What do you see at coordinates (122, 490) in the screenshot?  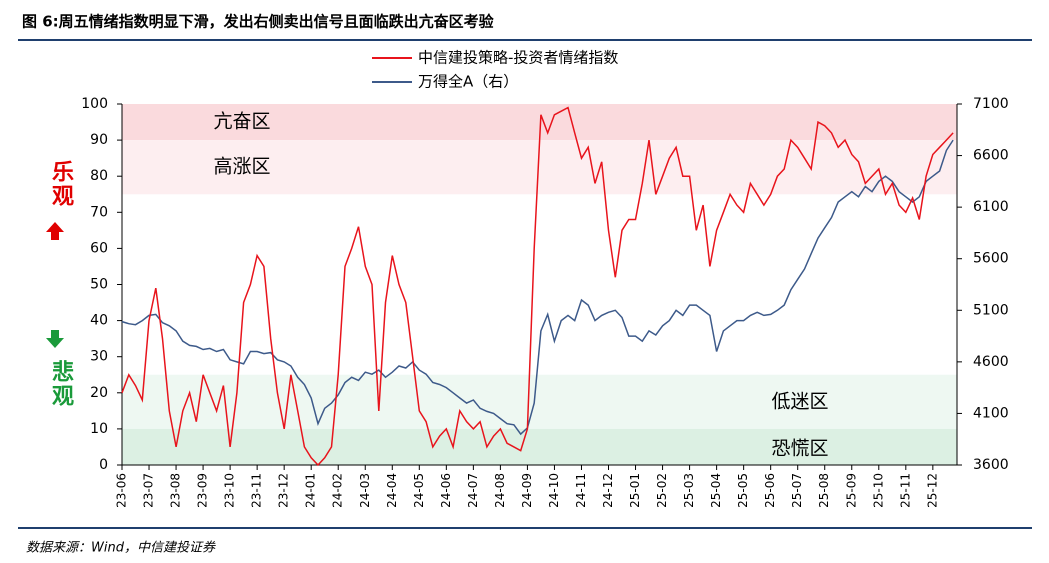 I see `x-tick-label: 23-06` at bounding box center [122, 490].